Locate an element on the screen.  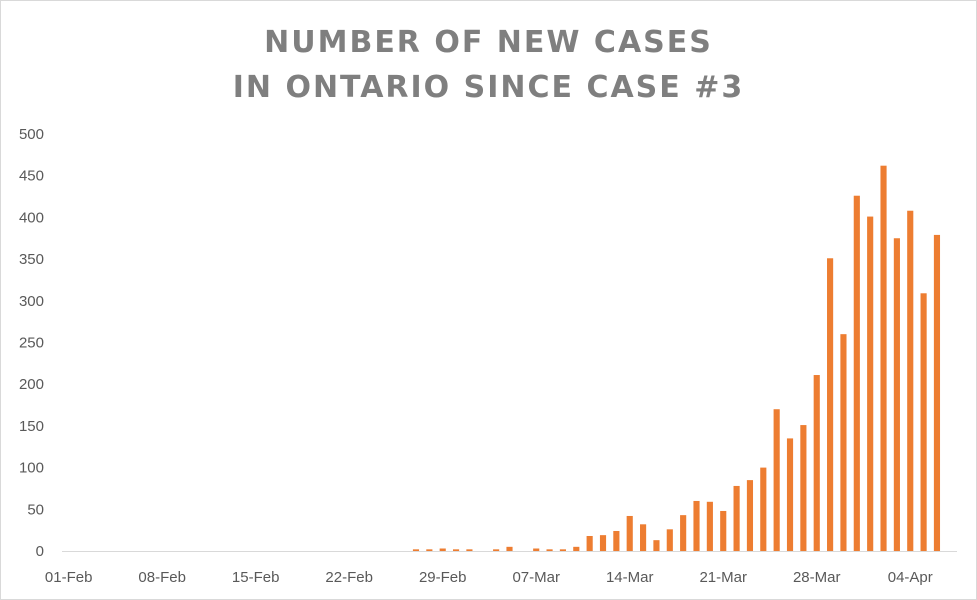
y-tick-label: 500 is located at coordinates (31, 134).